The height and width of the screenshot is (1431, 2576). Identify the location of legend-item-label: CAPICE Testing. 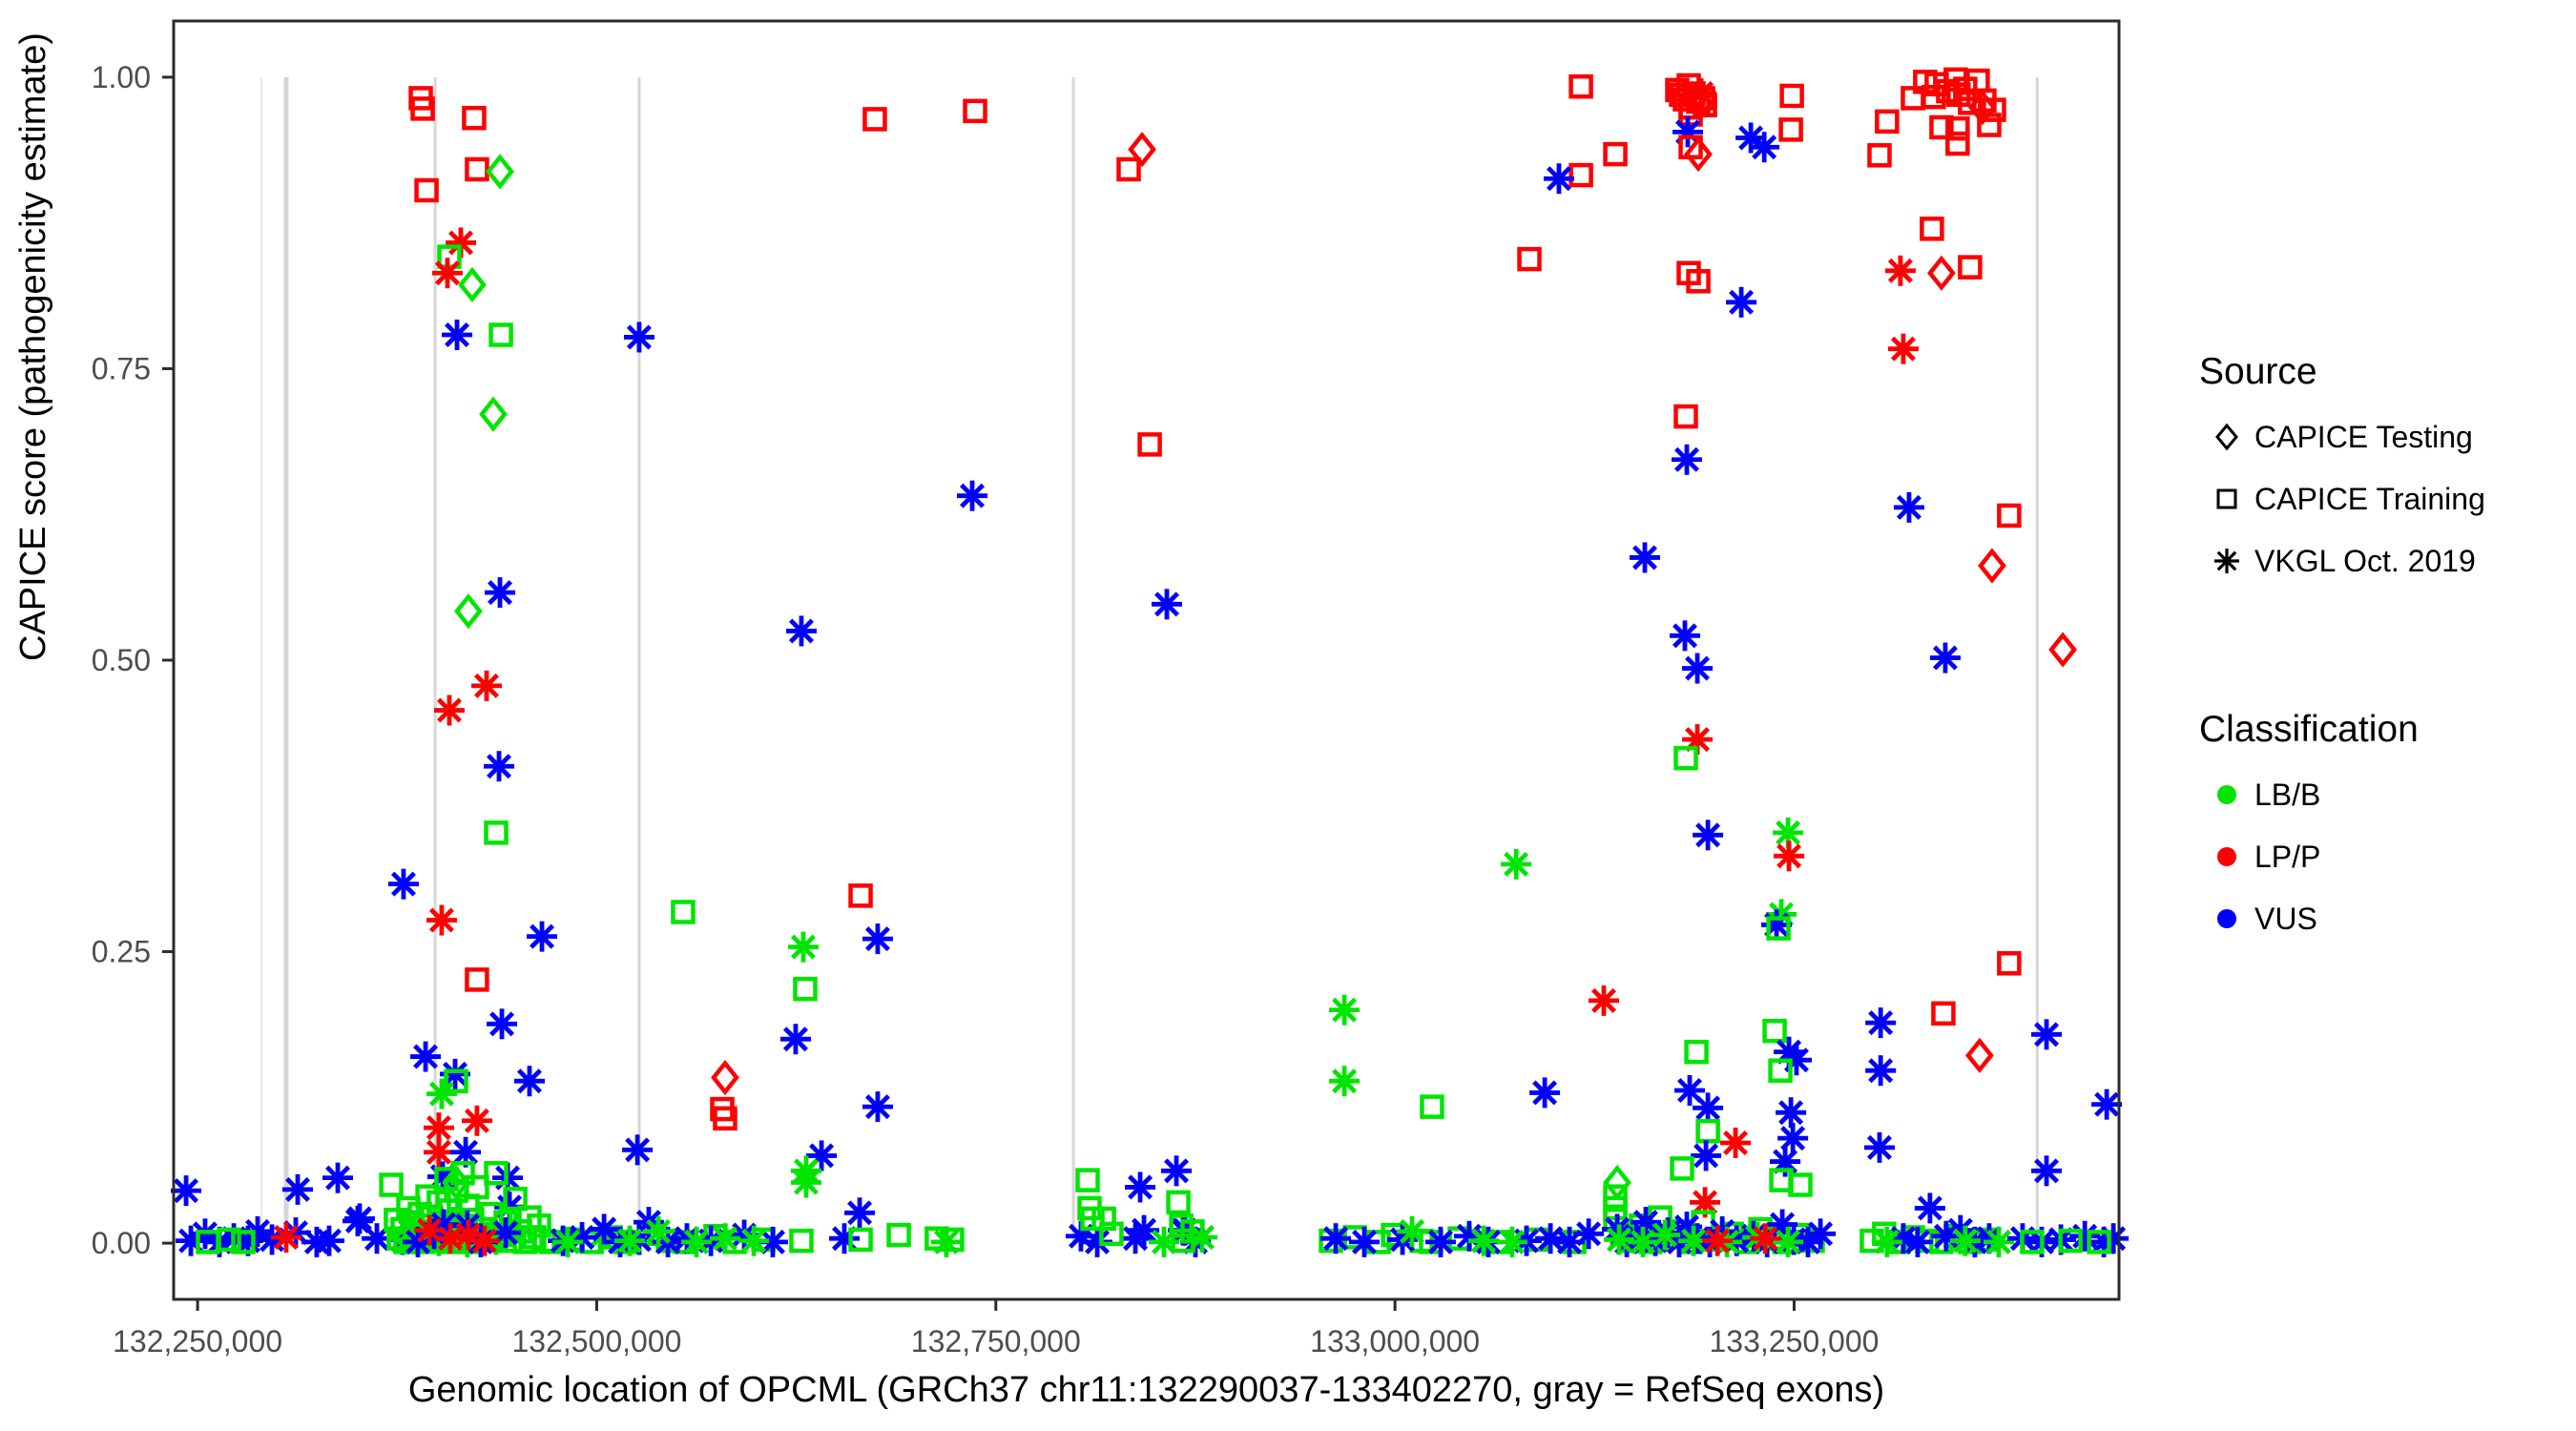
(2363, 436).